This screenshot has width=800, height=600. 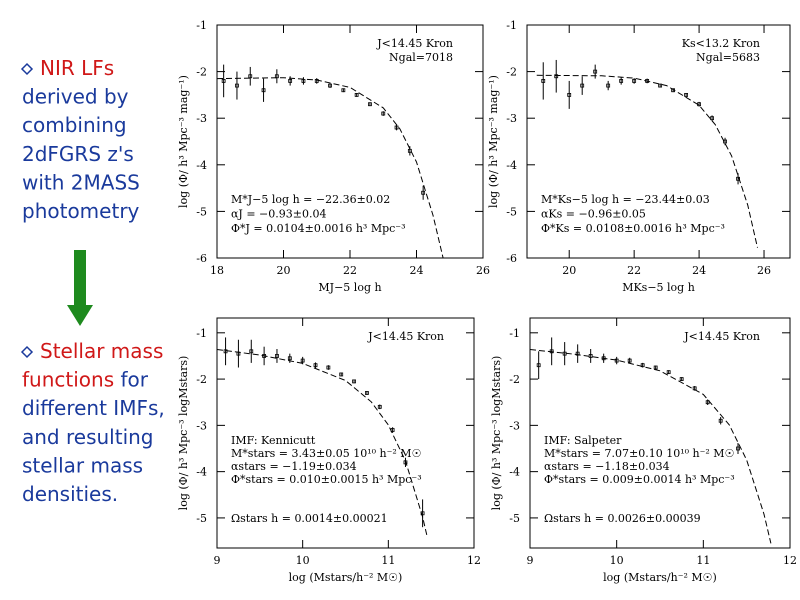 I want to click on fit-annotation: αKs = −0.96±0.05, so click(x=593, y=214).